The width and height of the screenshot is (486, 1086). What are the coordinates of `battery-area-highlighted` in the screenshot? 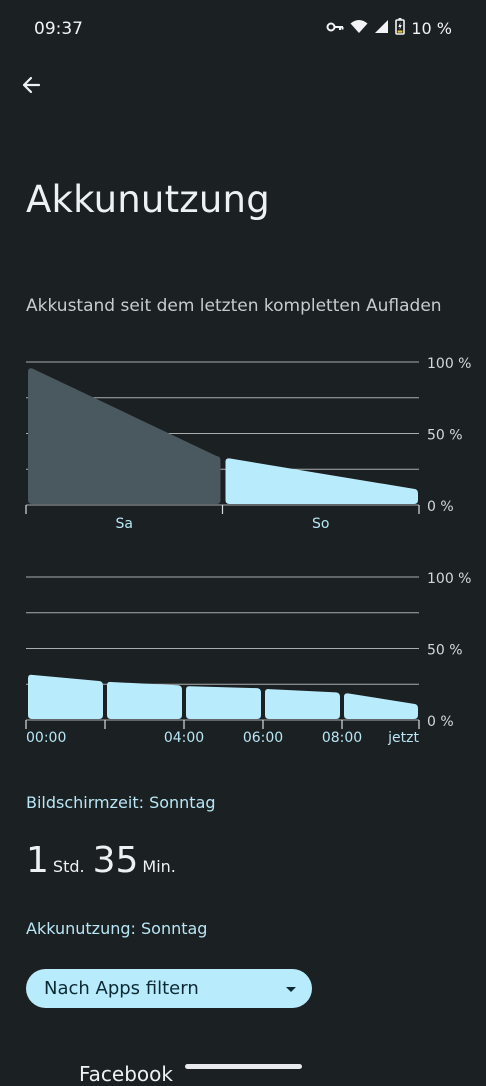 It's located at (321, 481).